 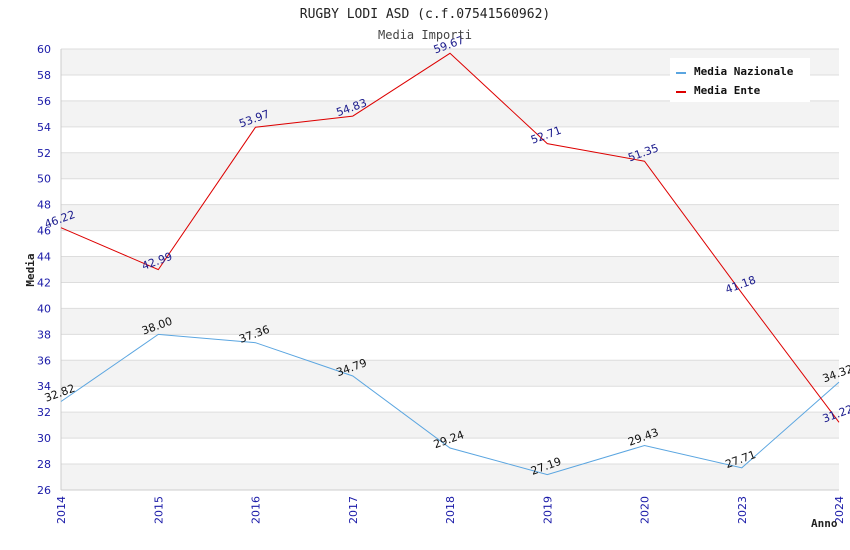 I want to click on y-tick-label: 40, so click(x=44, y=308).